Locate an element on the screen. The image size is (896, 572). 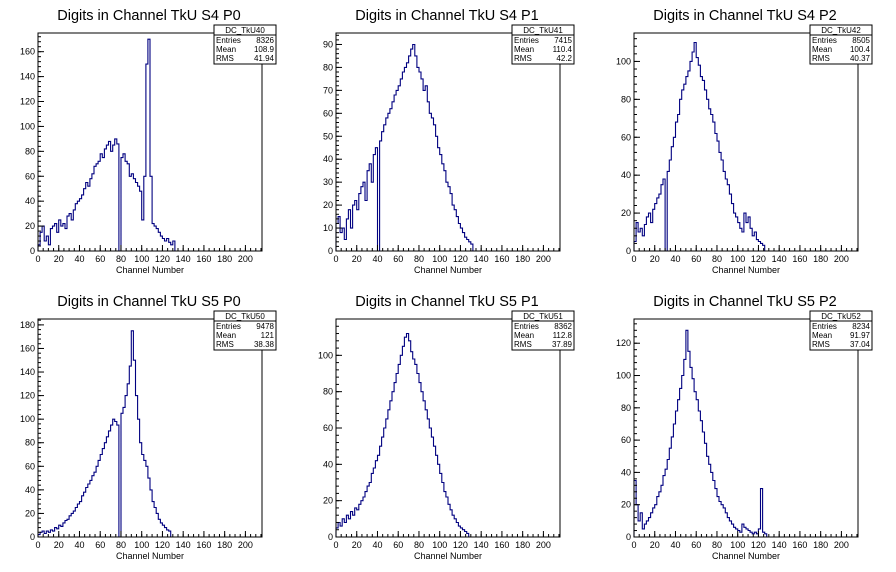
stats-mean-value: 112.8 is located at coordinates (563, 335).